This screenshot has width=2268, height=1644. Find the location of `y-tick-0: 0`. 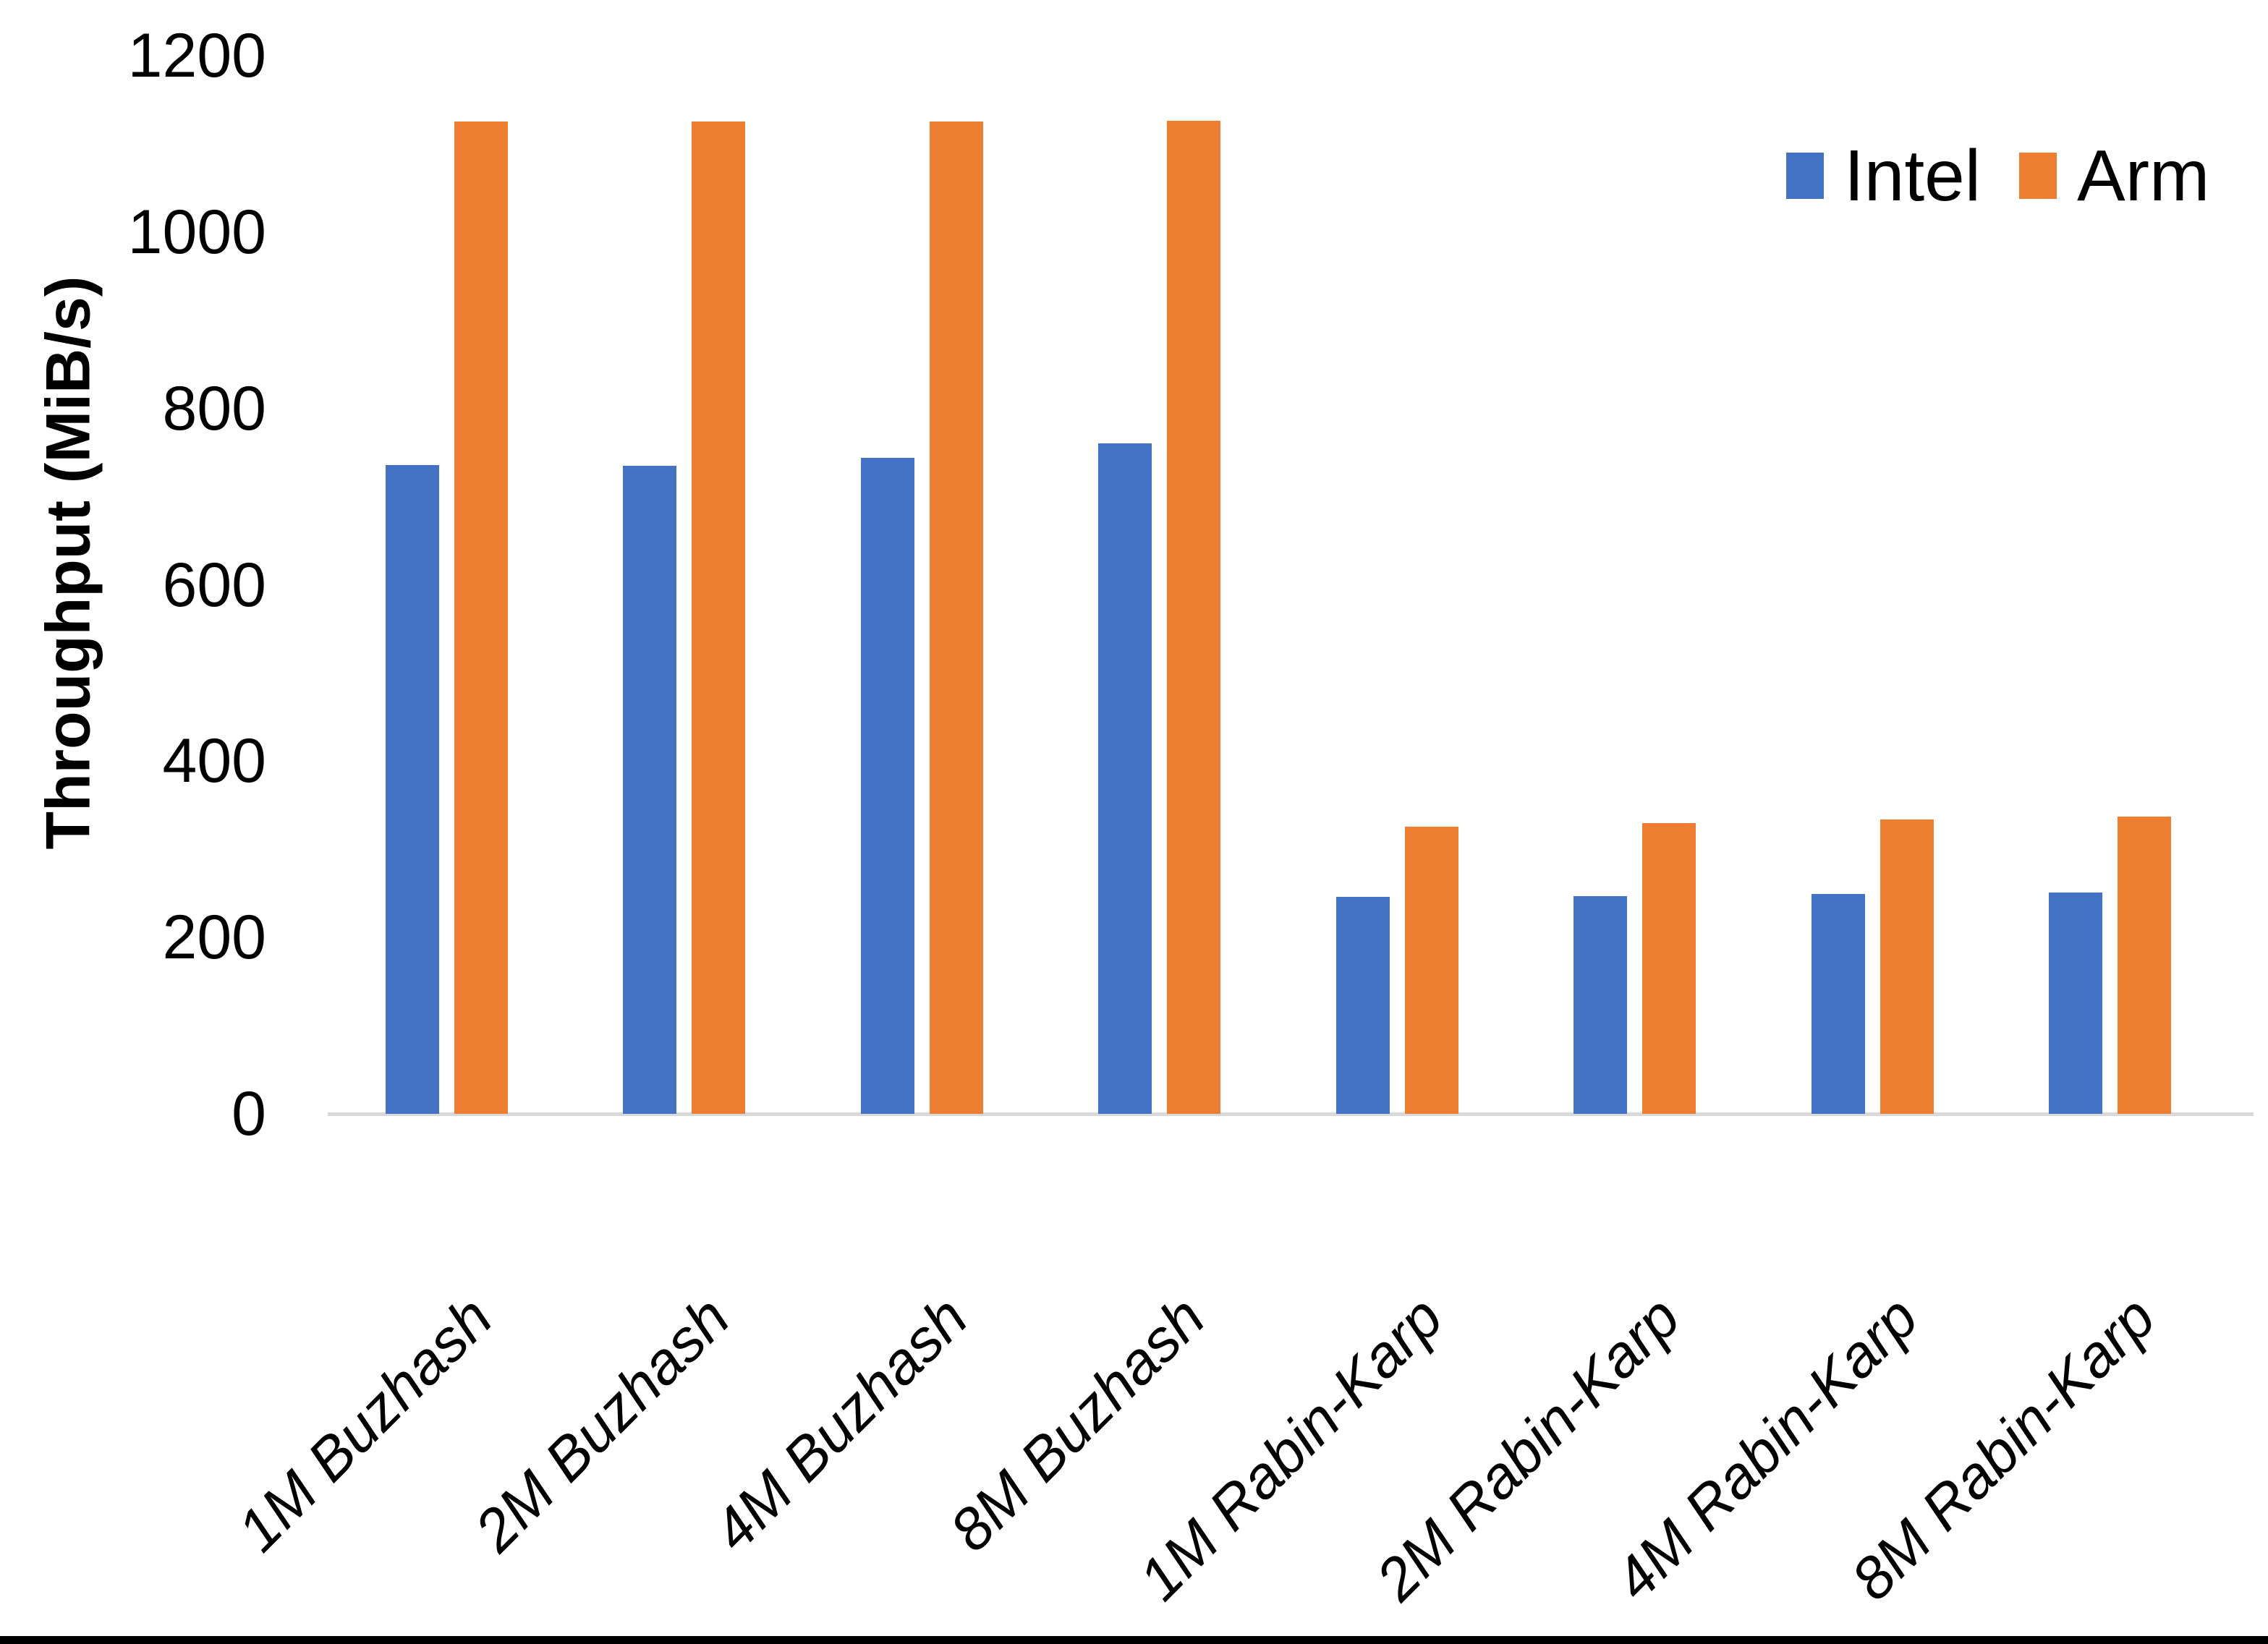

y-tick-0: 0 is located at coordinates (249, 1114).